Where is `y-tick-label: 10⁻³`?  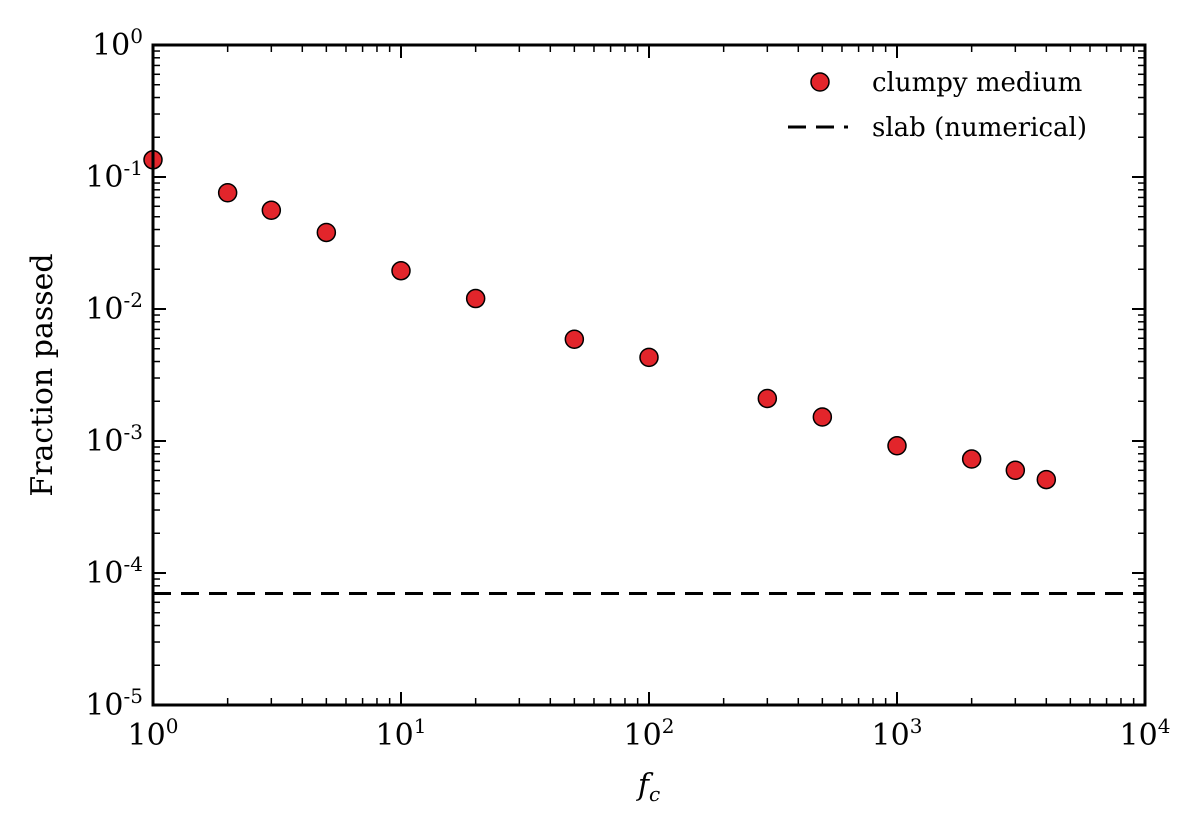 y-tick-label: 10⁻³ is located at coordinates (114, 439).